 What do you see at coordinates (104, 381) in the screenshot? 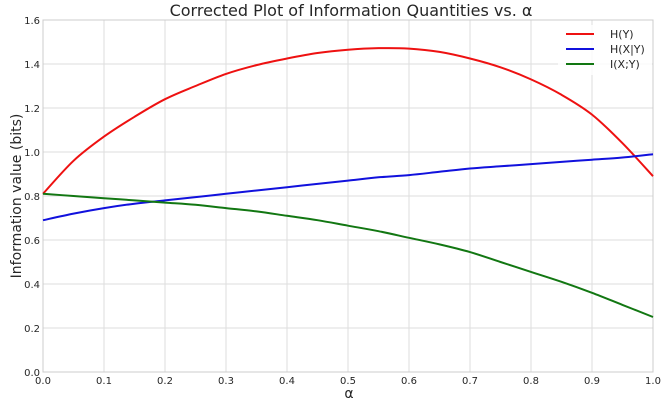
I see `x-tick-label: 0.1` at bounding box center [104, 381].